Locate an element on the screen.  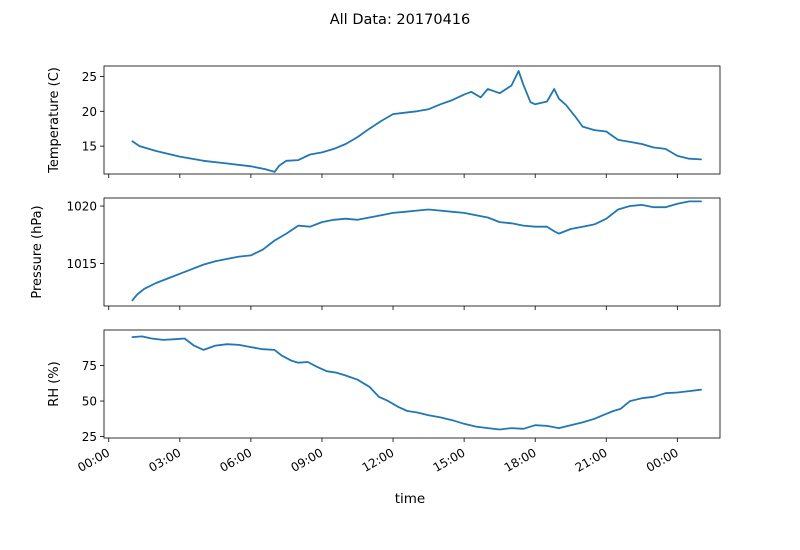
humidity-series-line is located at coordinates (416, 383).